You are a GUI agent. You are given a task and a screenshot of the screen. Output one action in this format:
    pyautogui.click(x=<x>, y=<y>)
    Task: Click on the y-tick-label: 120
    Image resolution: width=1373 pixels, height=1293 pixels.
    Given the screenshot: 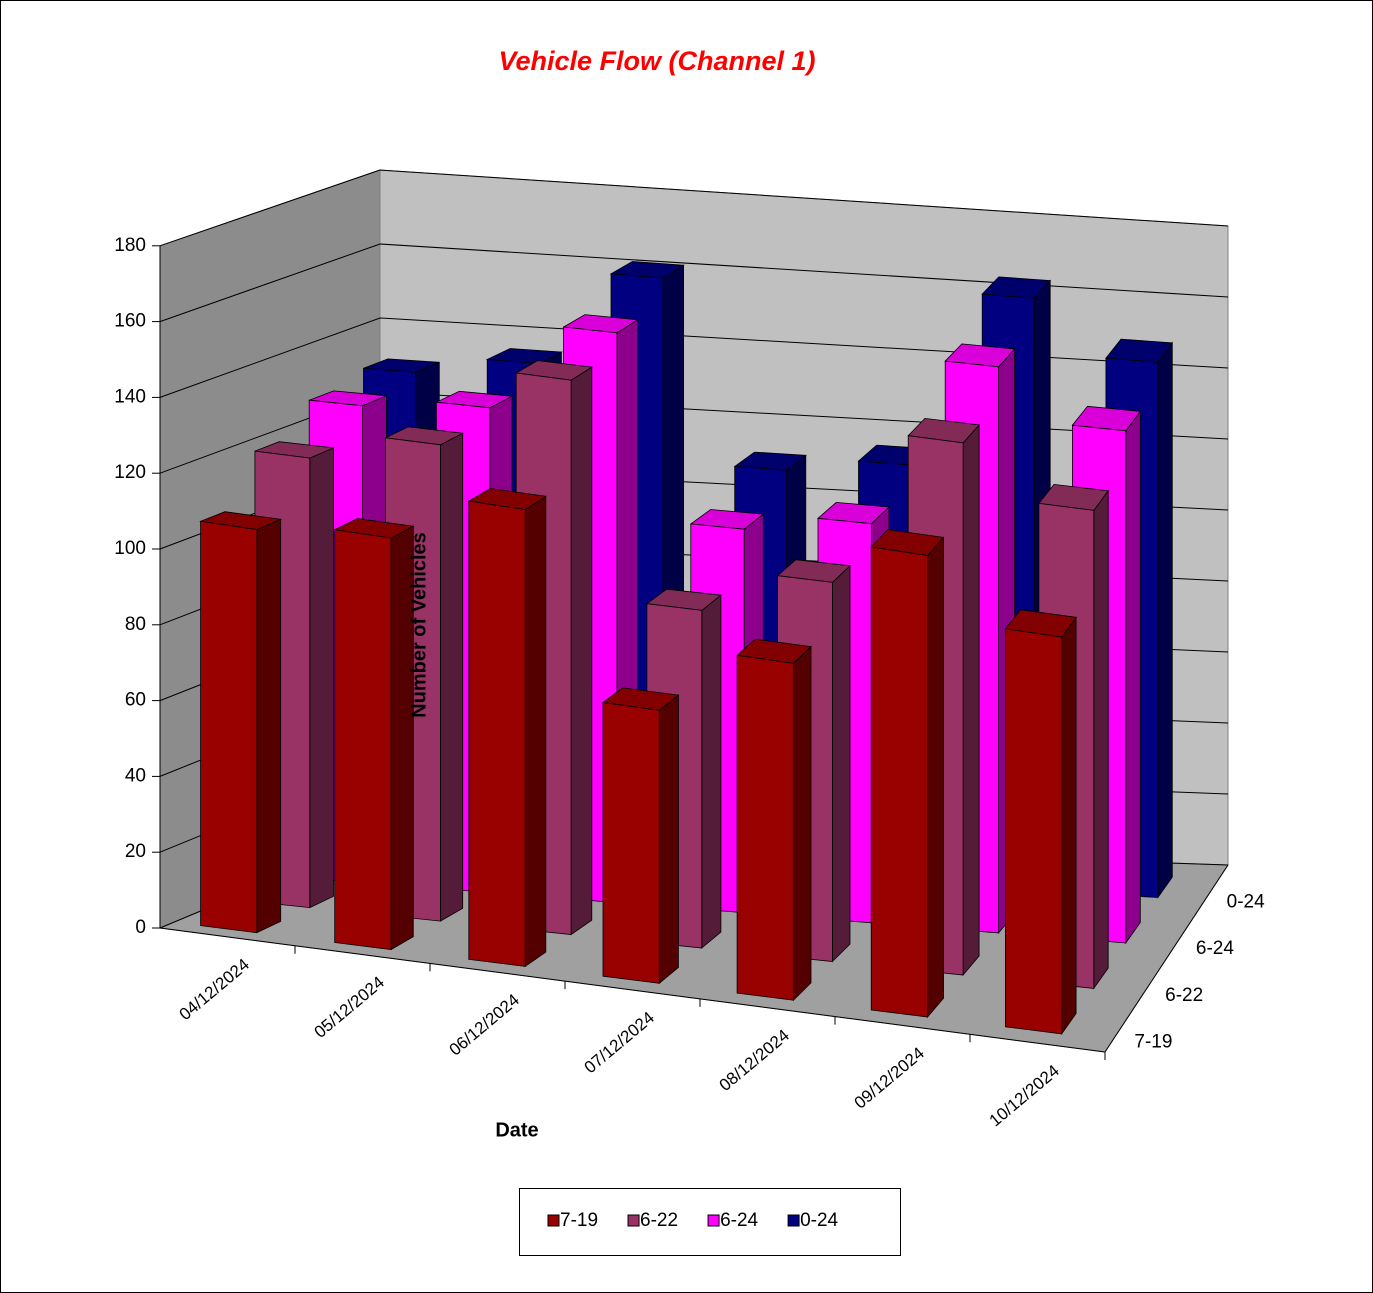 What is the action you would take?
    pyautogui.click(x=130, y=472)
    